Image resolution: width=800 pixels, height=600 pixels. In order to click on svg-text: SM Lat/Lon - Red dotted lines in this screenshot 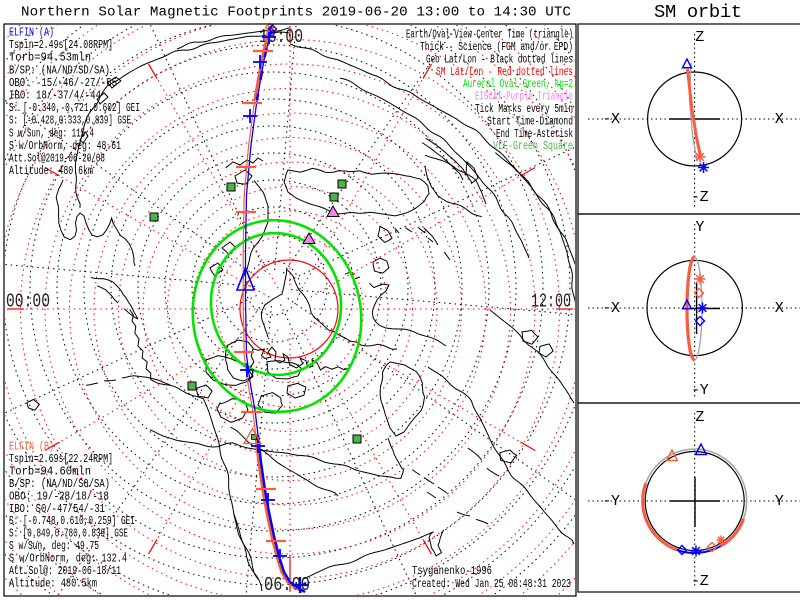, I will do `click(504, 72)`.